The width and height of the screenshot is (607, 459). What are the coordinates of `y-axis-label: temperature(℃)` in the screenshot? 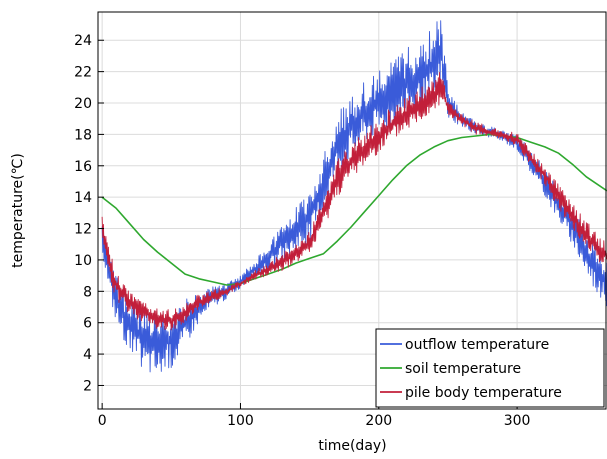 It's located at (18, 210).